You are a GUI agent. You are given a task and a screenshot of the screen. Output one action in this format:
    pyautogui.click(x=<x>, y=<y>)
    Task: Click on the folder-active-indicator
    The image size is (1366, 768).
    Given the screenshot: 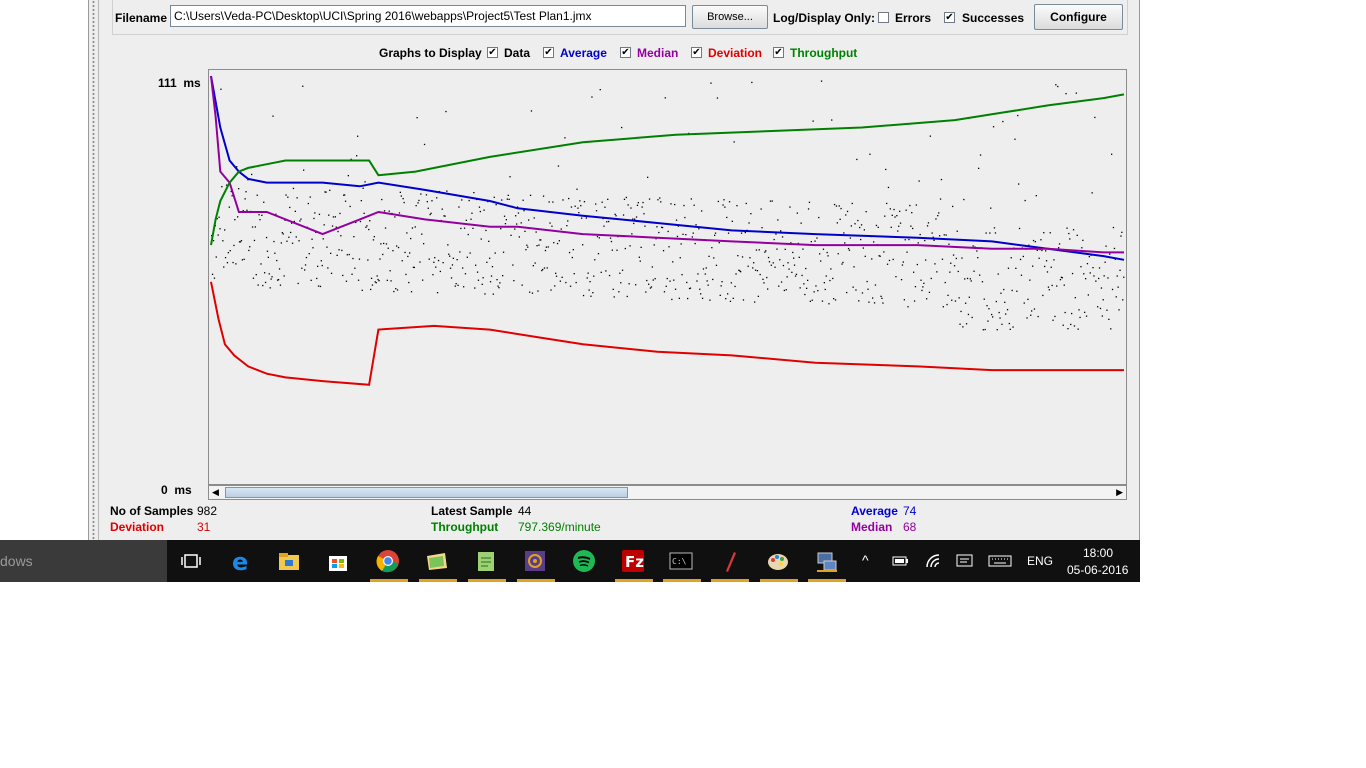 What is the action you would take?
    pyautogui.click(x=438, y=580)
    